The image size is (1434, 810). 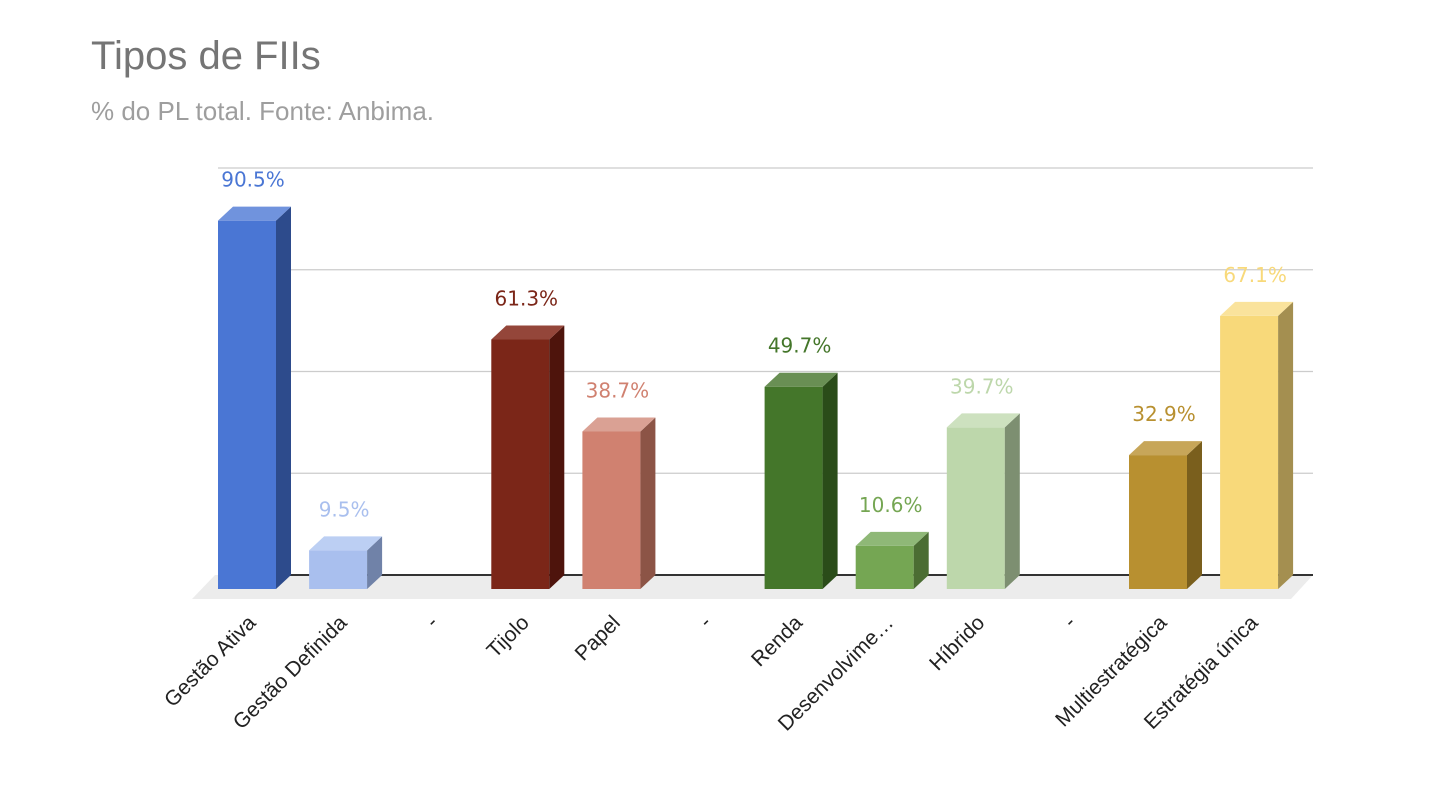 What do you see at coordinates (344, 509) in the screenshot?
I see `data-label: 9.5%` at bounding box center [344, 509].